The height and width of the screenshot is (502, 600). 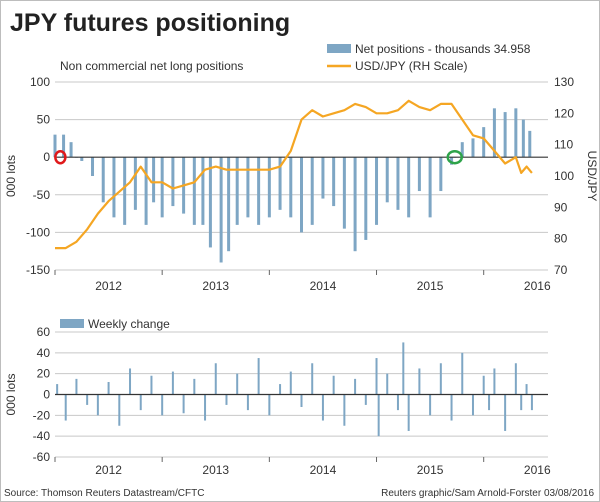 What do you see at coordinates (44, 353) in the screenshot?
I see `bottom-y-tick-label: 40` at bounding box center [44, 353].